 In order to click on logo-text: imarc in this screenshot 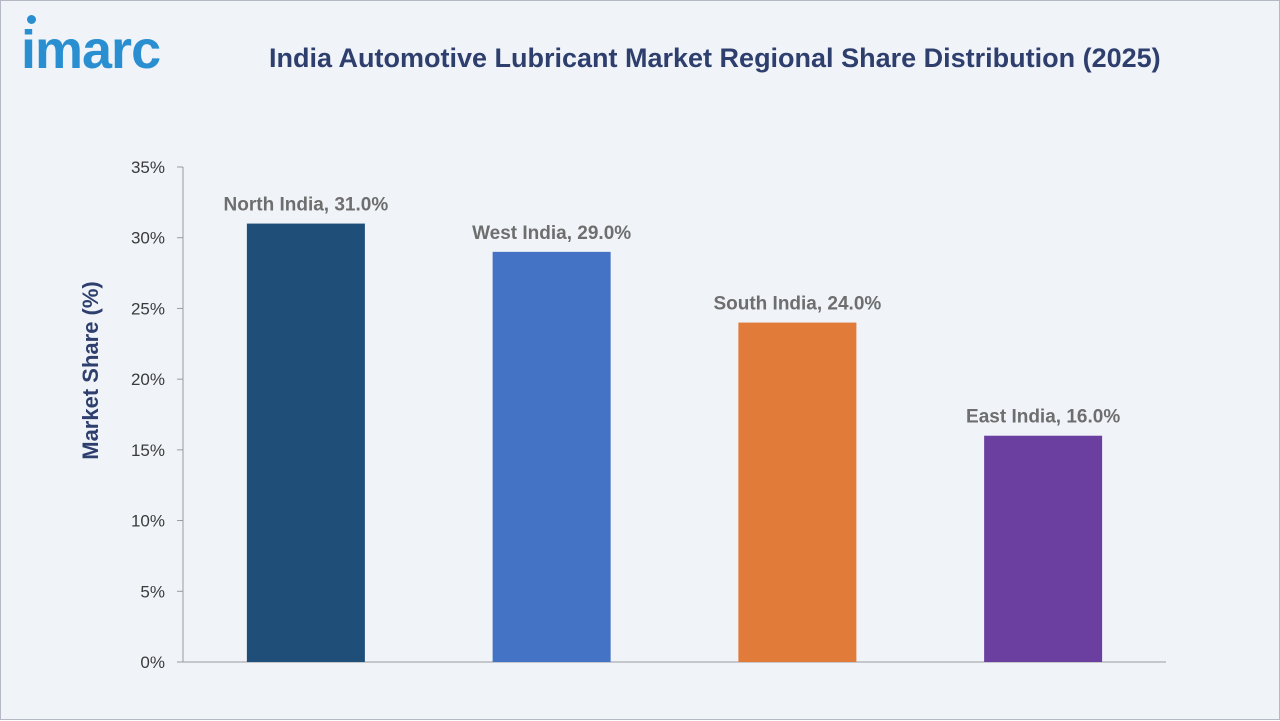, I will do `click(91, 50)`.